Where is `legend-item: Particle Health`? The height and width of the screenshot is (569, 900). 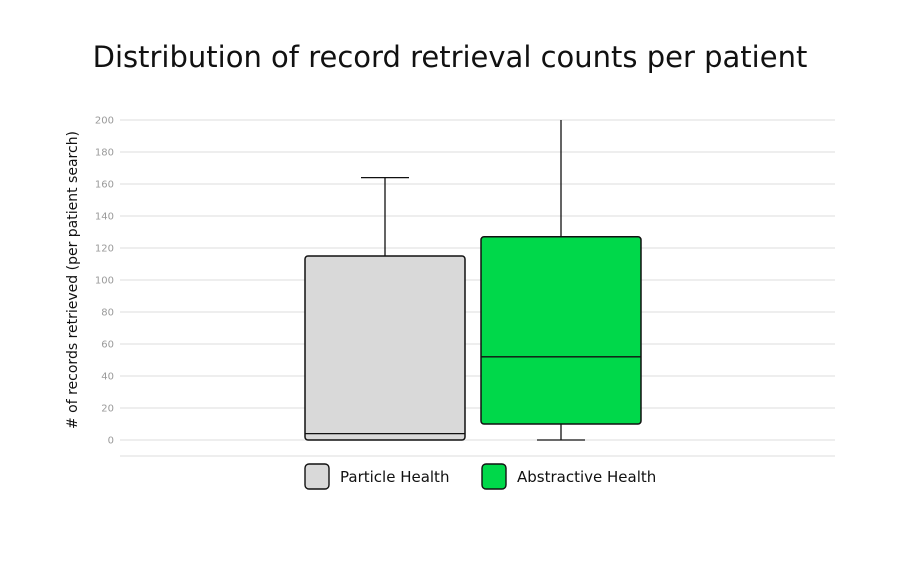 legend-item: Particle Health is located at coordinates (376, 476).